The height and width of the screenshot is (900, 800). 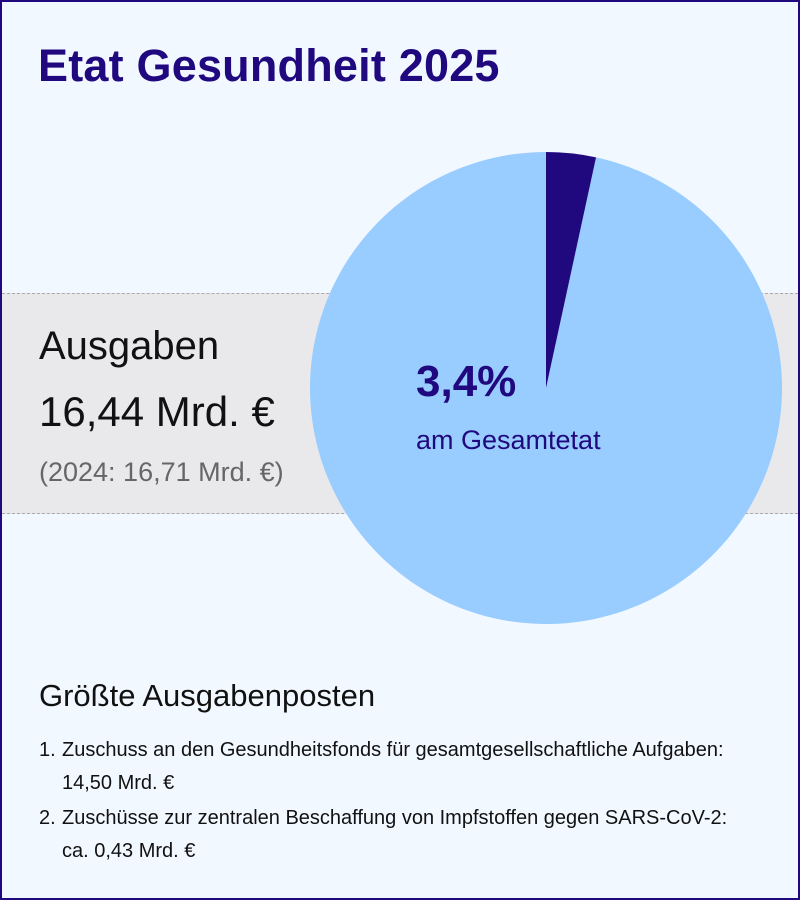 What do you see at coordinates (466, 381) in the screenshot?
I see `pie-share-label: 3,4%` at bounding box center [466, 381].